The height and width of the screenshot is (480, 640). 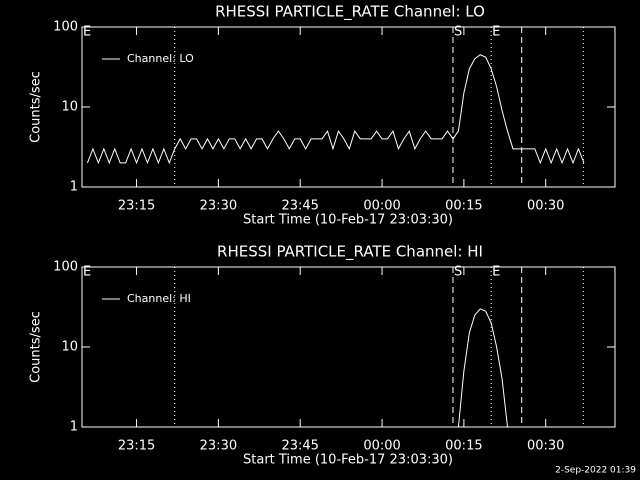 What do you see at coordinates (160, 58) in the screenshot?
I see `legend-label: Channel: LO` at bounding box center [160, 58].